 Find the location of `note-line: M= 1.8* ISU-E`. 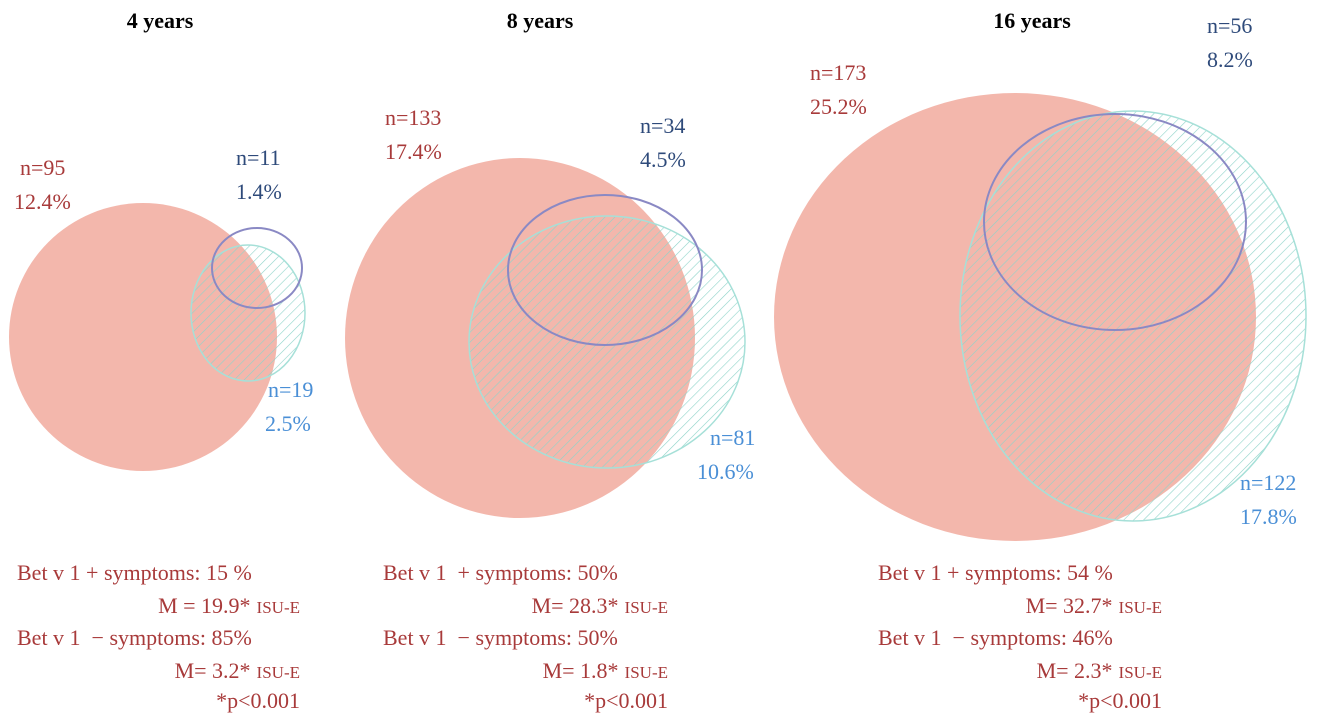

note-line: M= 1.8* ISU-E is located at coordinates (605, 670).